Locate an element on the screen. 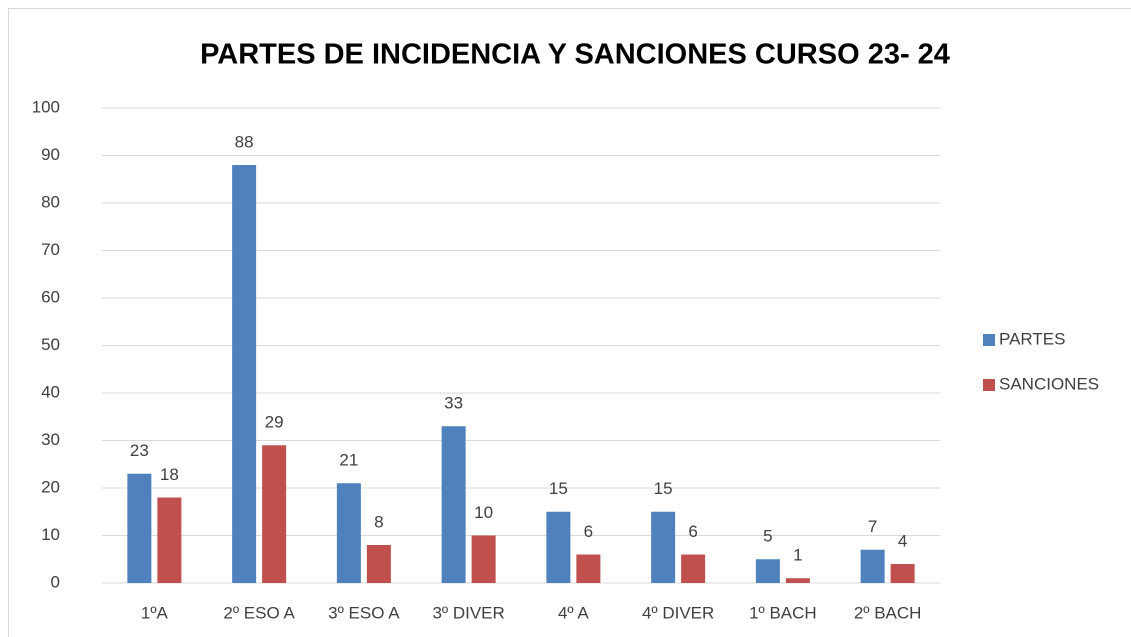 The image size is (1131, 637). y-tick-label: 30 is located at coordinates (50, 439).